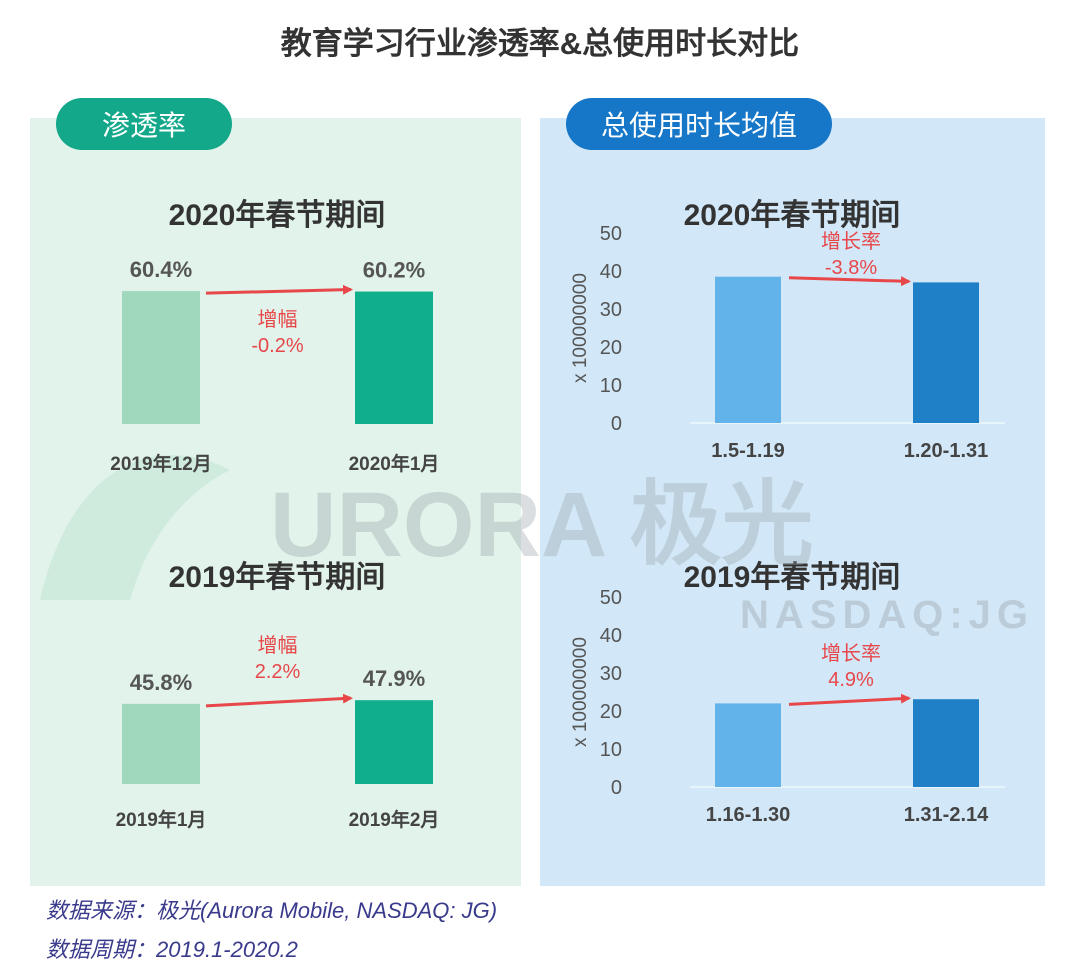 Image resolution: width=1080 pixels, height=964 pixels. Describe the element at coordinates (279, 700) in the screenshot. I see `chart2-change-arrow` at that location.